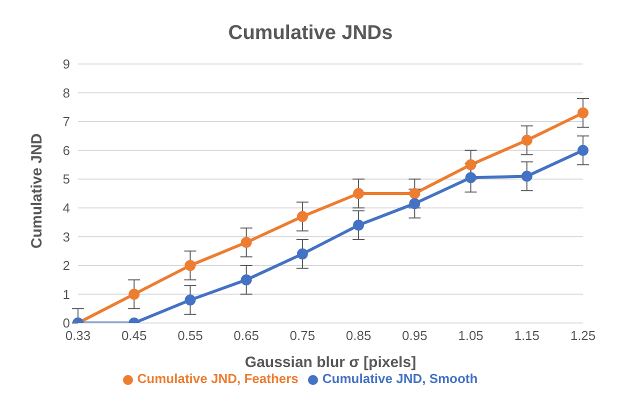  I want to click on y-tick-label: 5, so click(66, 179).